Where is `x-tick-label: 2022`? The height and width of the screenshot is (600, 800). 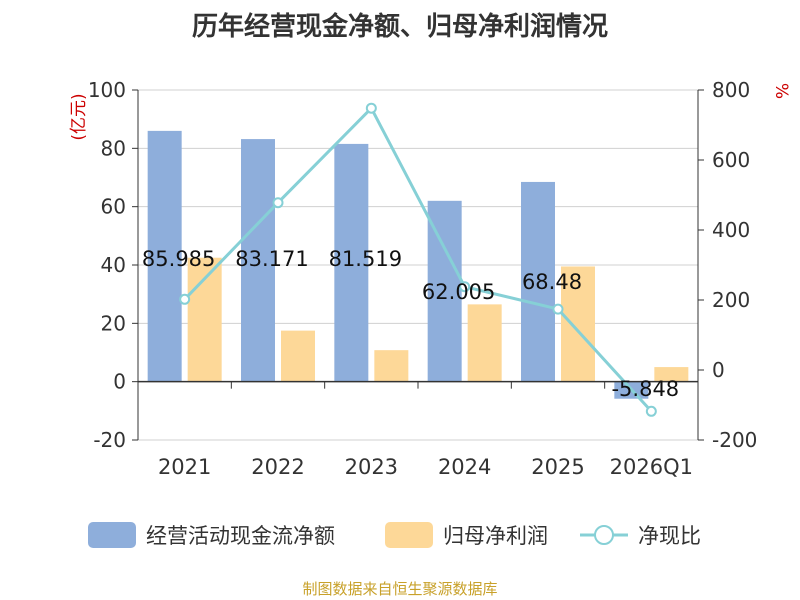 x-tick-label: 2022 is located at coordinates (277, 467).